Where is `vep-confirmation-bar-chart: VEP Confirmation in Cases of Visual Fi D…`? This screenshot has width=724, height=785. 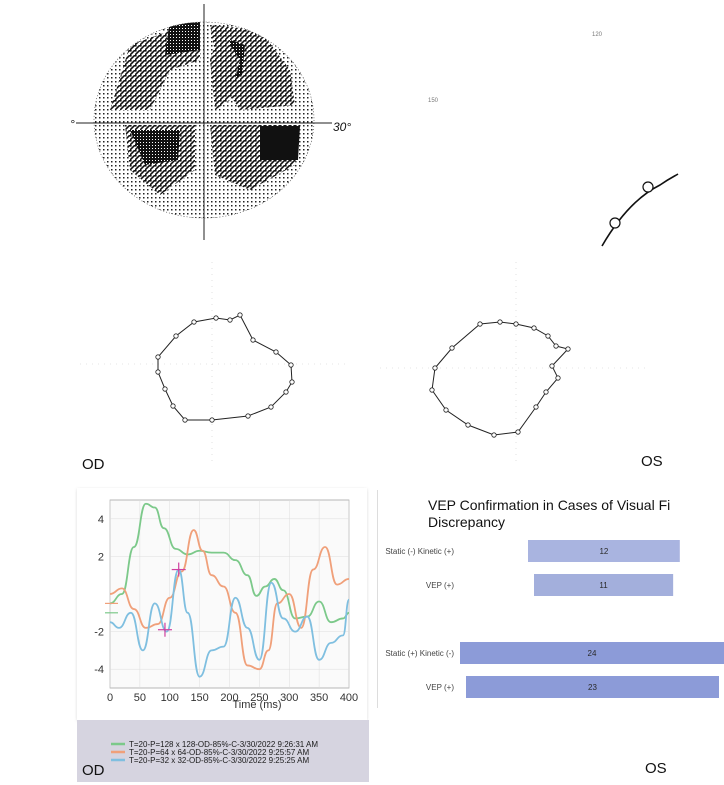 vep-confirmation-bar-chart: VEP Confirmation in Cases of Visual Fi D… is located at coordinates (554, 597).